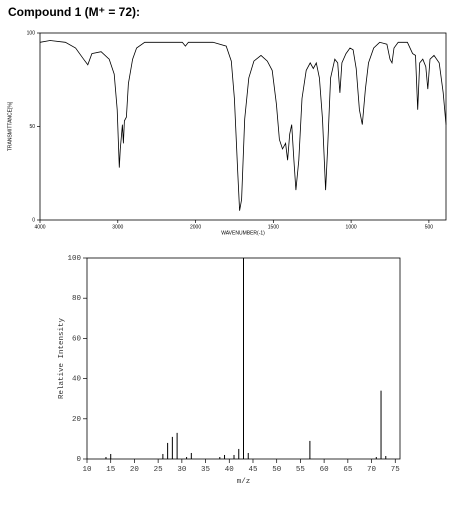 This screenshot has width=474, height=519. Describe the element at coordinates (159, 470) in the screenshot. I see `x-tick-label: 25` at that location.